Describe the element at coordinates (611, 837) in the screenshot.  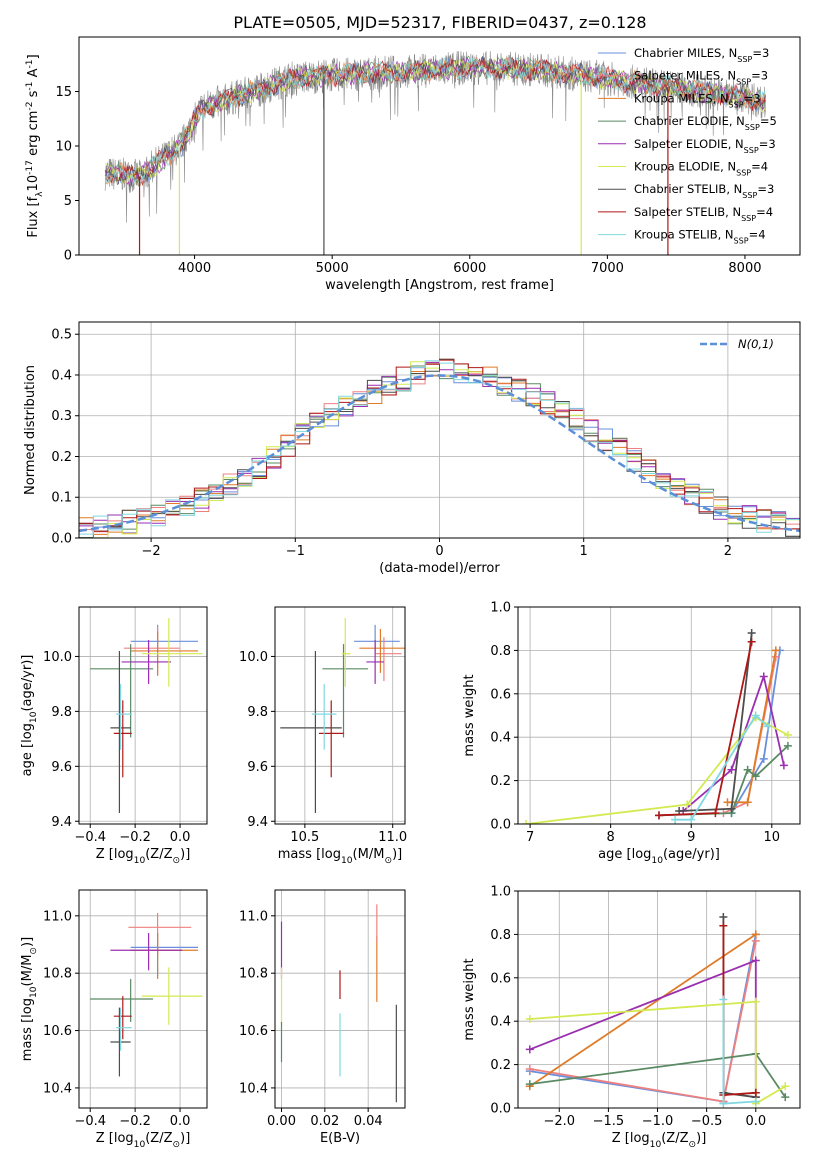
I see `x-tick-label: 8` at that location.